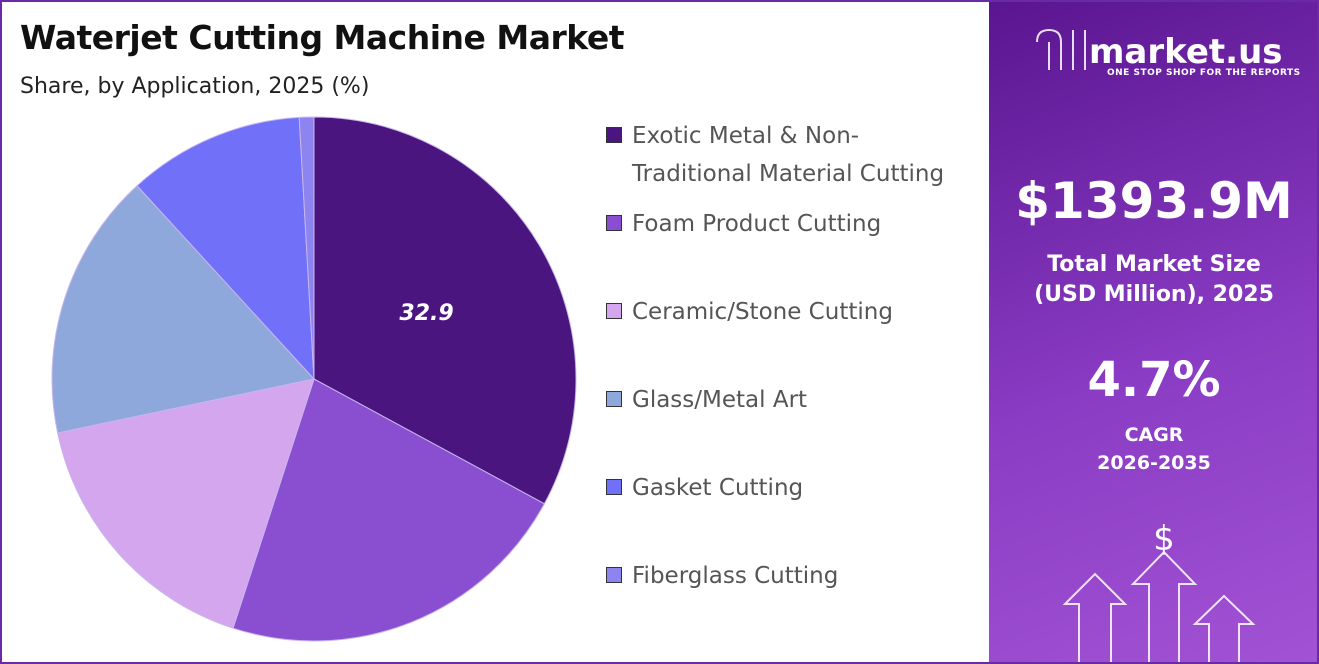  I want to click on tagline: ONE STOP SHOP FOR THE REPORTS, so click(1204, 73).